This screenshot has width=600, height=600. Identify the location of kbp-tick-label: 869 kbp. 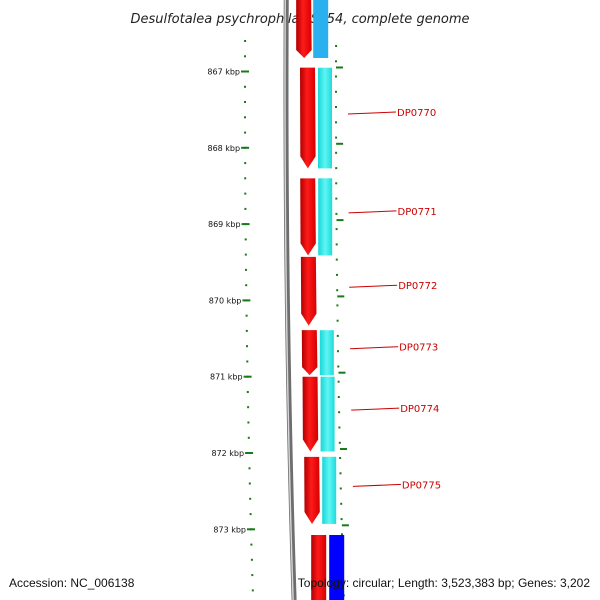
(224, 224).